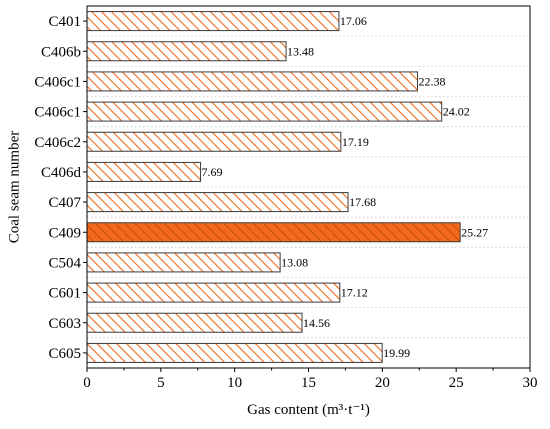 The image size is (550, 429). Describe the element at coordinates (294, 262) in the screenshot. I see `value-label: 13.08` at that location.